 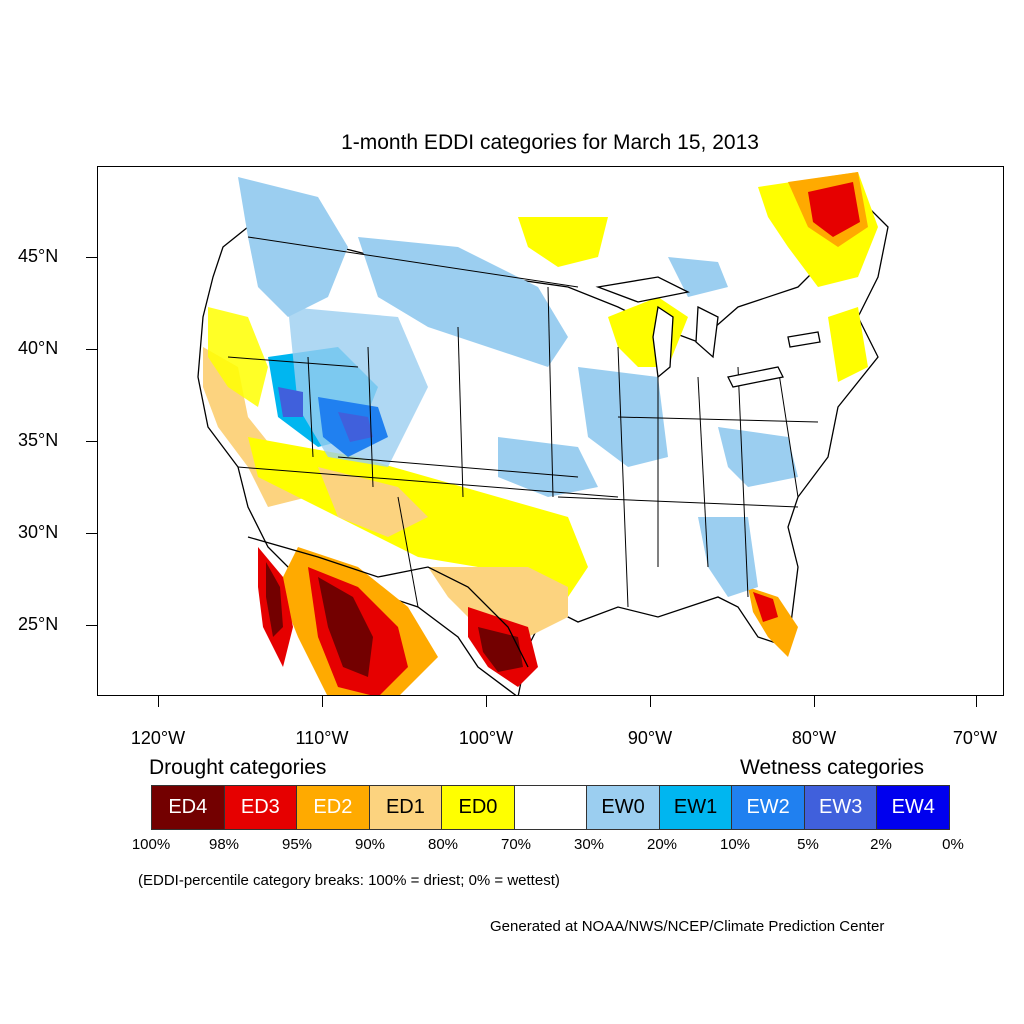 What do you see at coordinates (188, 807) in the screenshot?
I see `legend-box-ed4: ED4` at bounding box center [188, 807].